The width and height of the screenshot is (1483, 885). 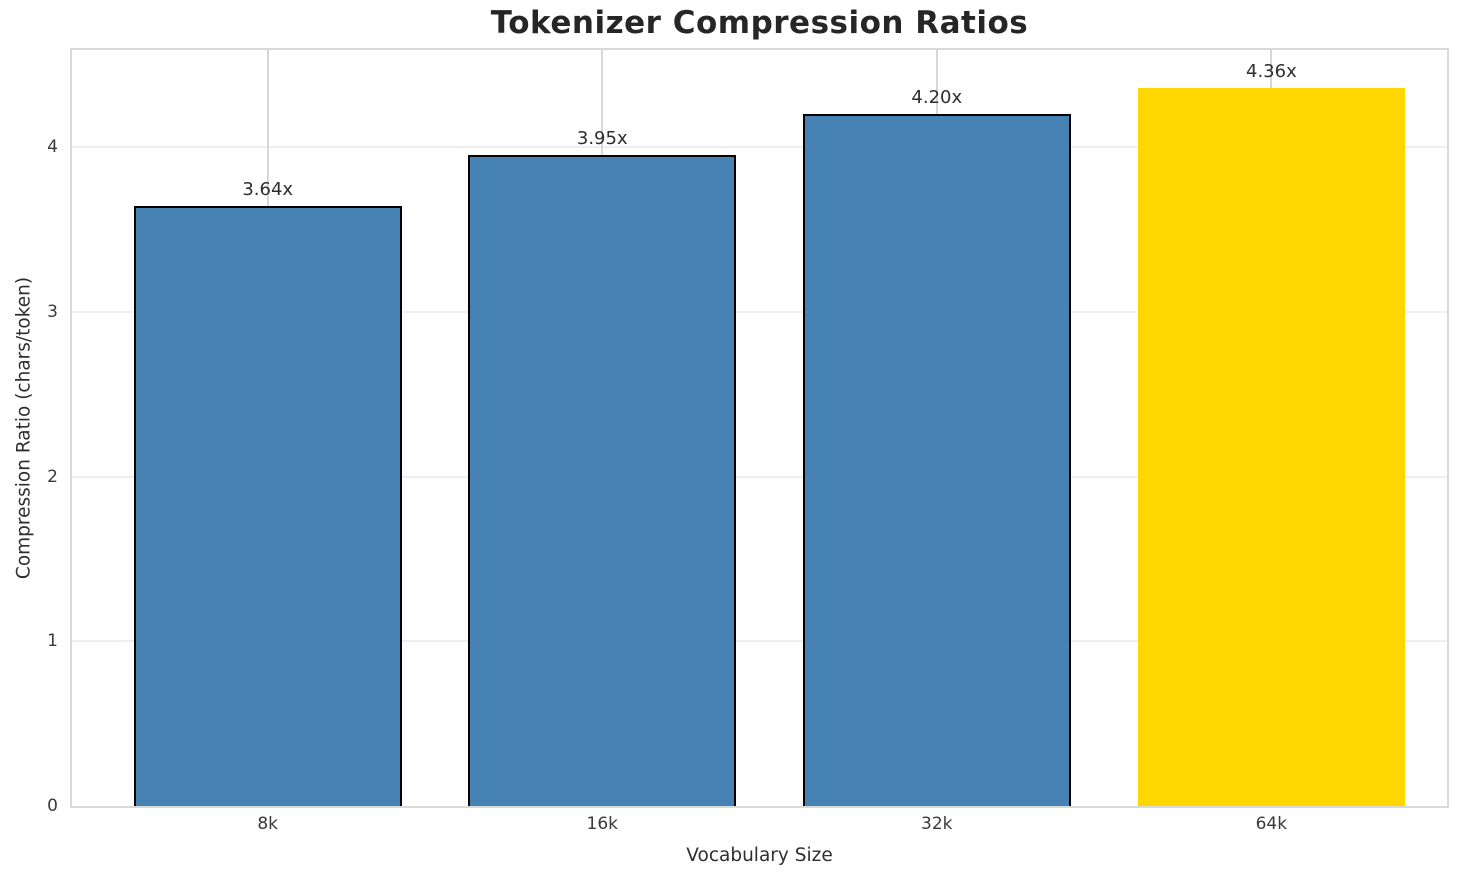 I want to click on y-tick-label: 2, so click(x=52, y=476).